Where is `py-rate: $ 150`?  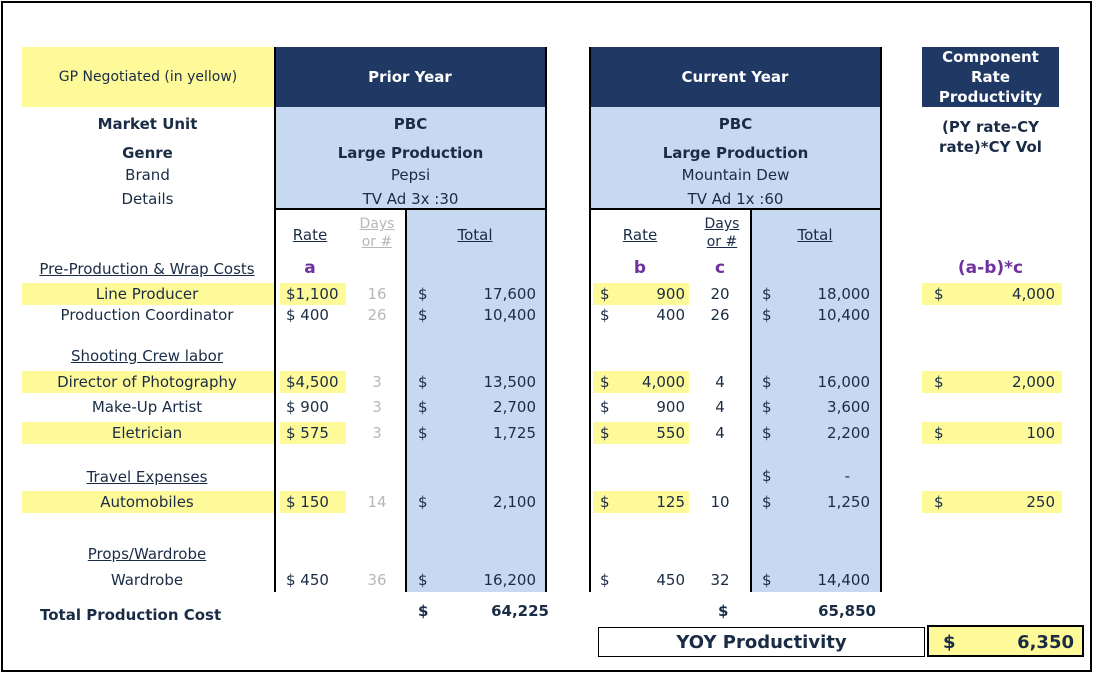
py-rate: $ 150 is located at coordinates (307, 502).